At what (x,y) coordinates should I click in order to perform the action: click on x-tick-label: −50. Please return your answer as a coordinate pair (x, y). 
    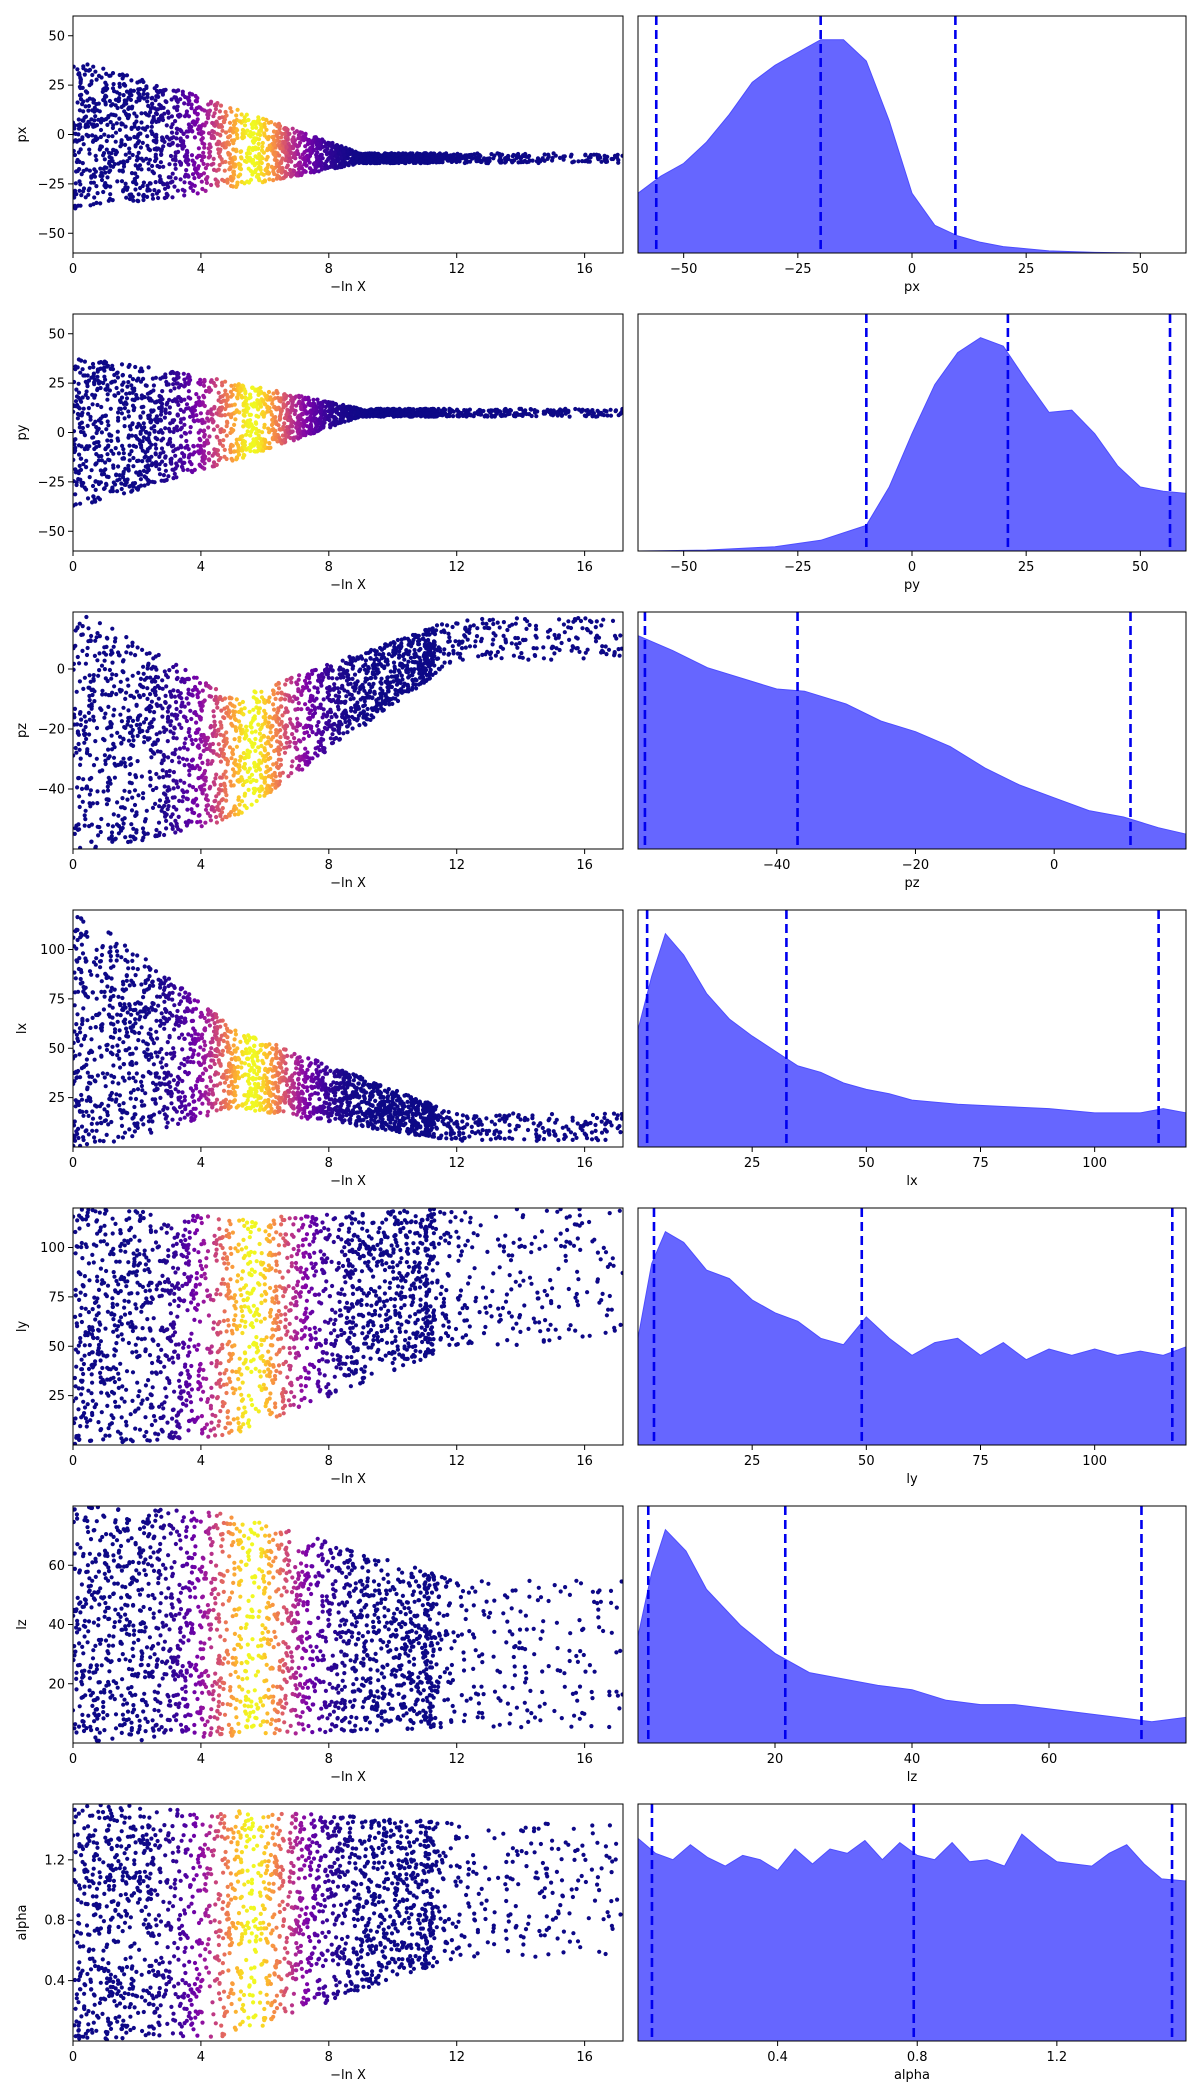
    Looking at the image, I should click on (683, 269).